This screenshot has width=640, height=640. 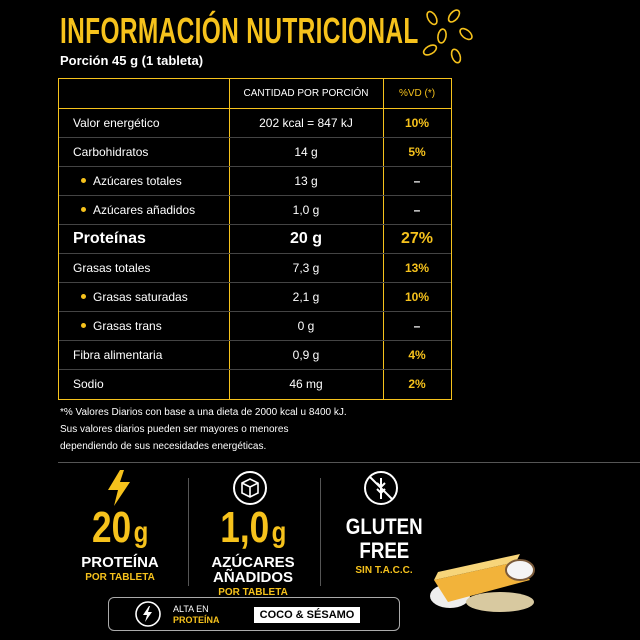 What do you see at coordinates (88, 383) in the screenshot?
I see `row-label: Sodio` at bounding box center [88, 383].